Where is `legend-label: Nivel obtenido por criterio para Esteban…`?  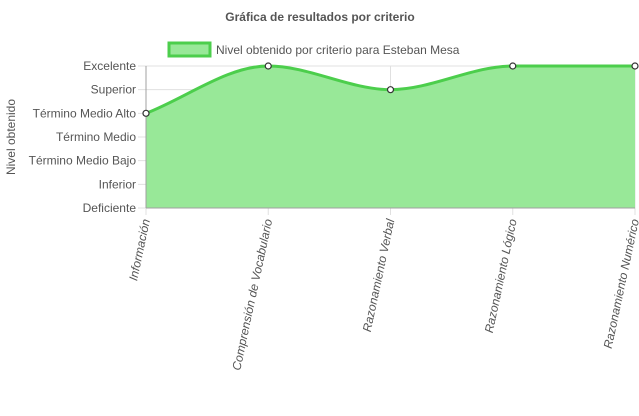
legend-label: Nivel obtenido por criterio para Esteban… is located at coordinates (338, 50).